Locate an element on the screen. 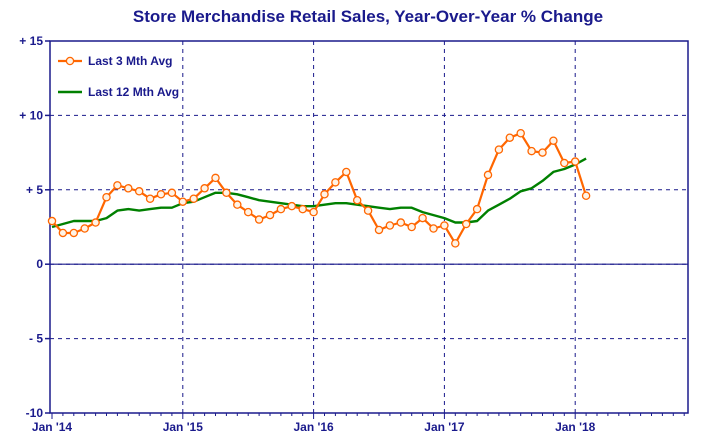  x-tick-label: Jan '16 is located at coordinates (313, 427).